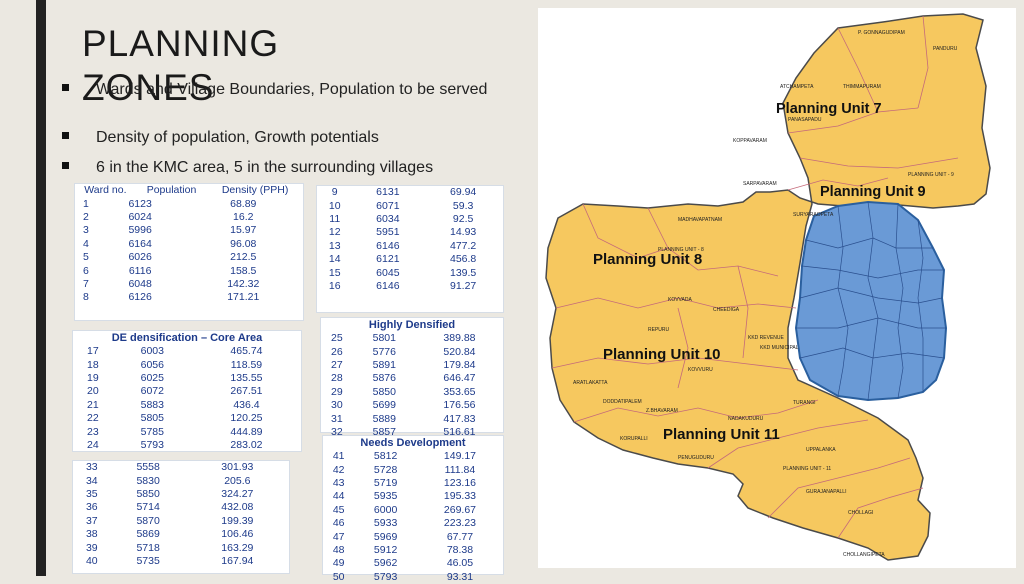 The width and height of the screenshot is (1024, 584). Describe the element at coordinates (336, 418) in the screenshot. I see `ward-cell: 31` at that location.